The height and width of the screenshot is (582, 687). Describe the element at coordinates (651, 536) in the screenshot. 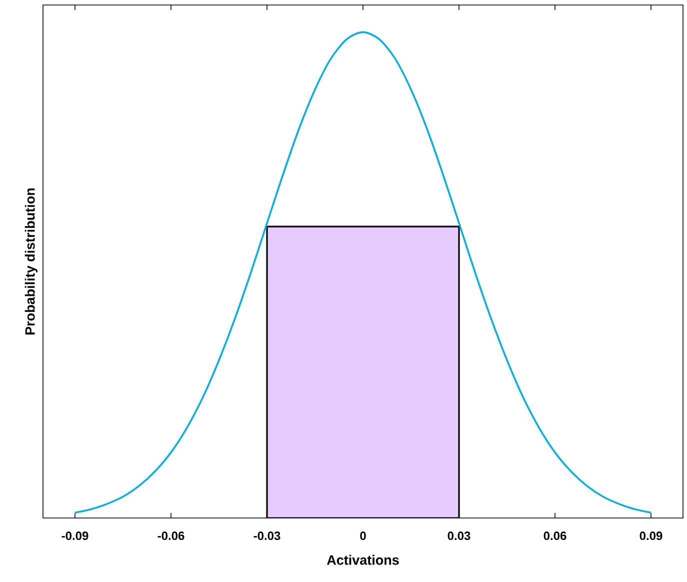

I see `x-tick-label: 0.09` at that location.